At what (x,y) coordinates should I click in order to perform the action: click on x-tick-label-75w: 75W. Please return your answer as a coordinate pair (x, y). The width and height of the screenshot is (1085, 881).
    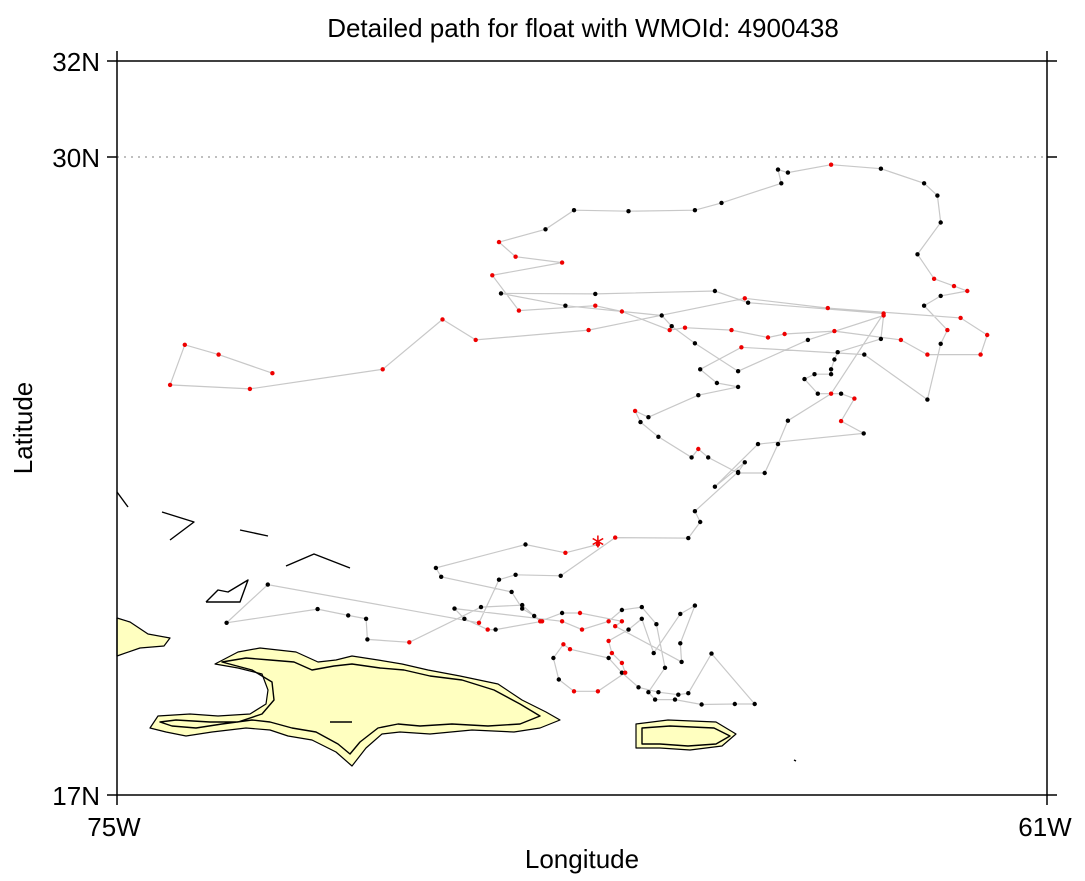
    Looking at the image, I should click on (114, 827).